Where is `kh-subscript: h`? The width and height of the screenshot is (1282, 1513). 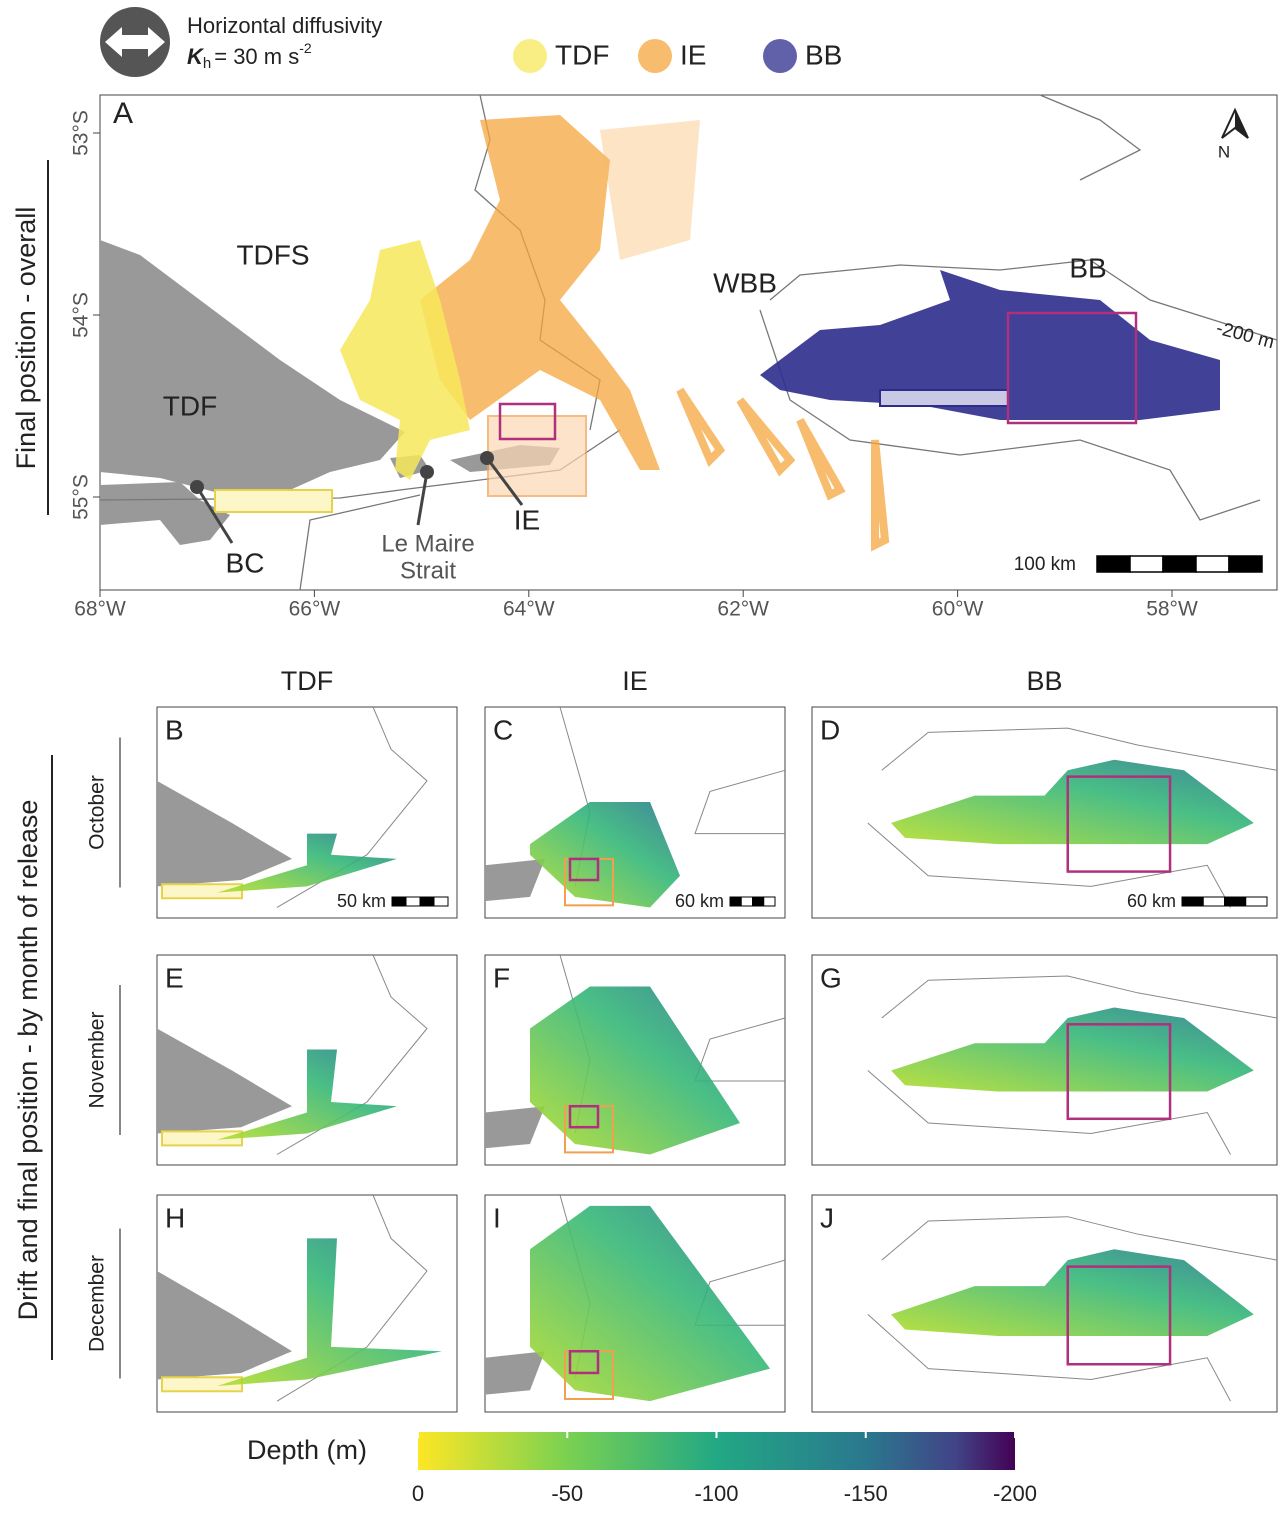 kh-subscript: h is located at coordinates (207, 63).